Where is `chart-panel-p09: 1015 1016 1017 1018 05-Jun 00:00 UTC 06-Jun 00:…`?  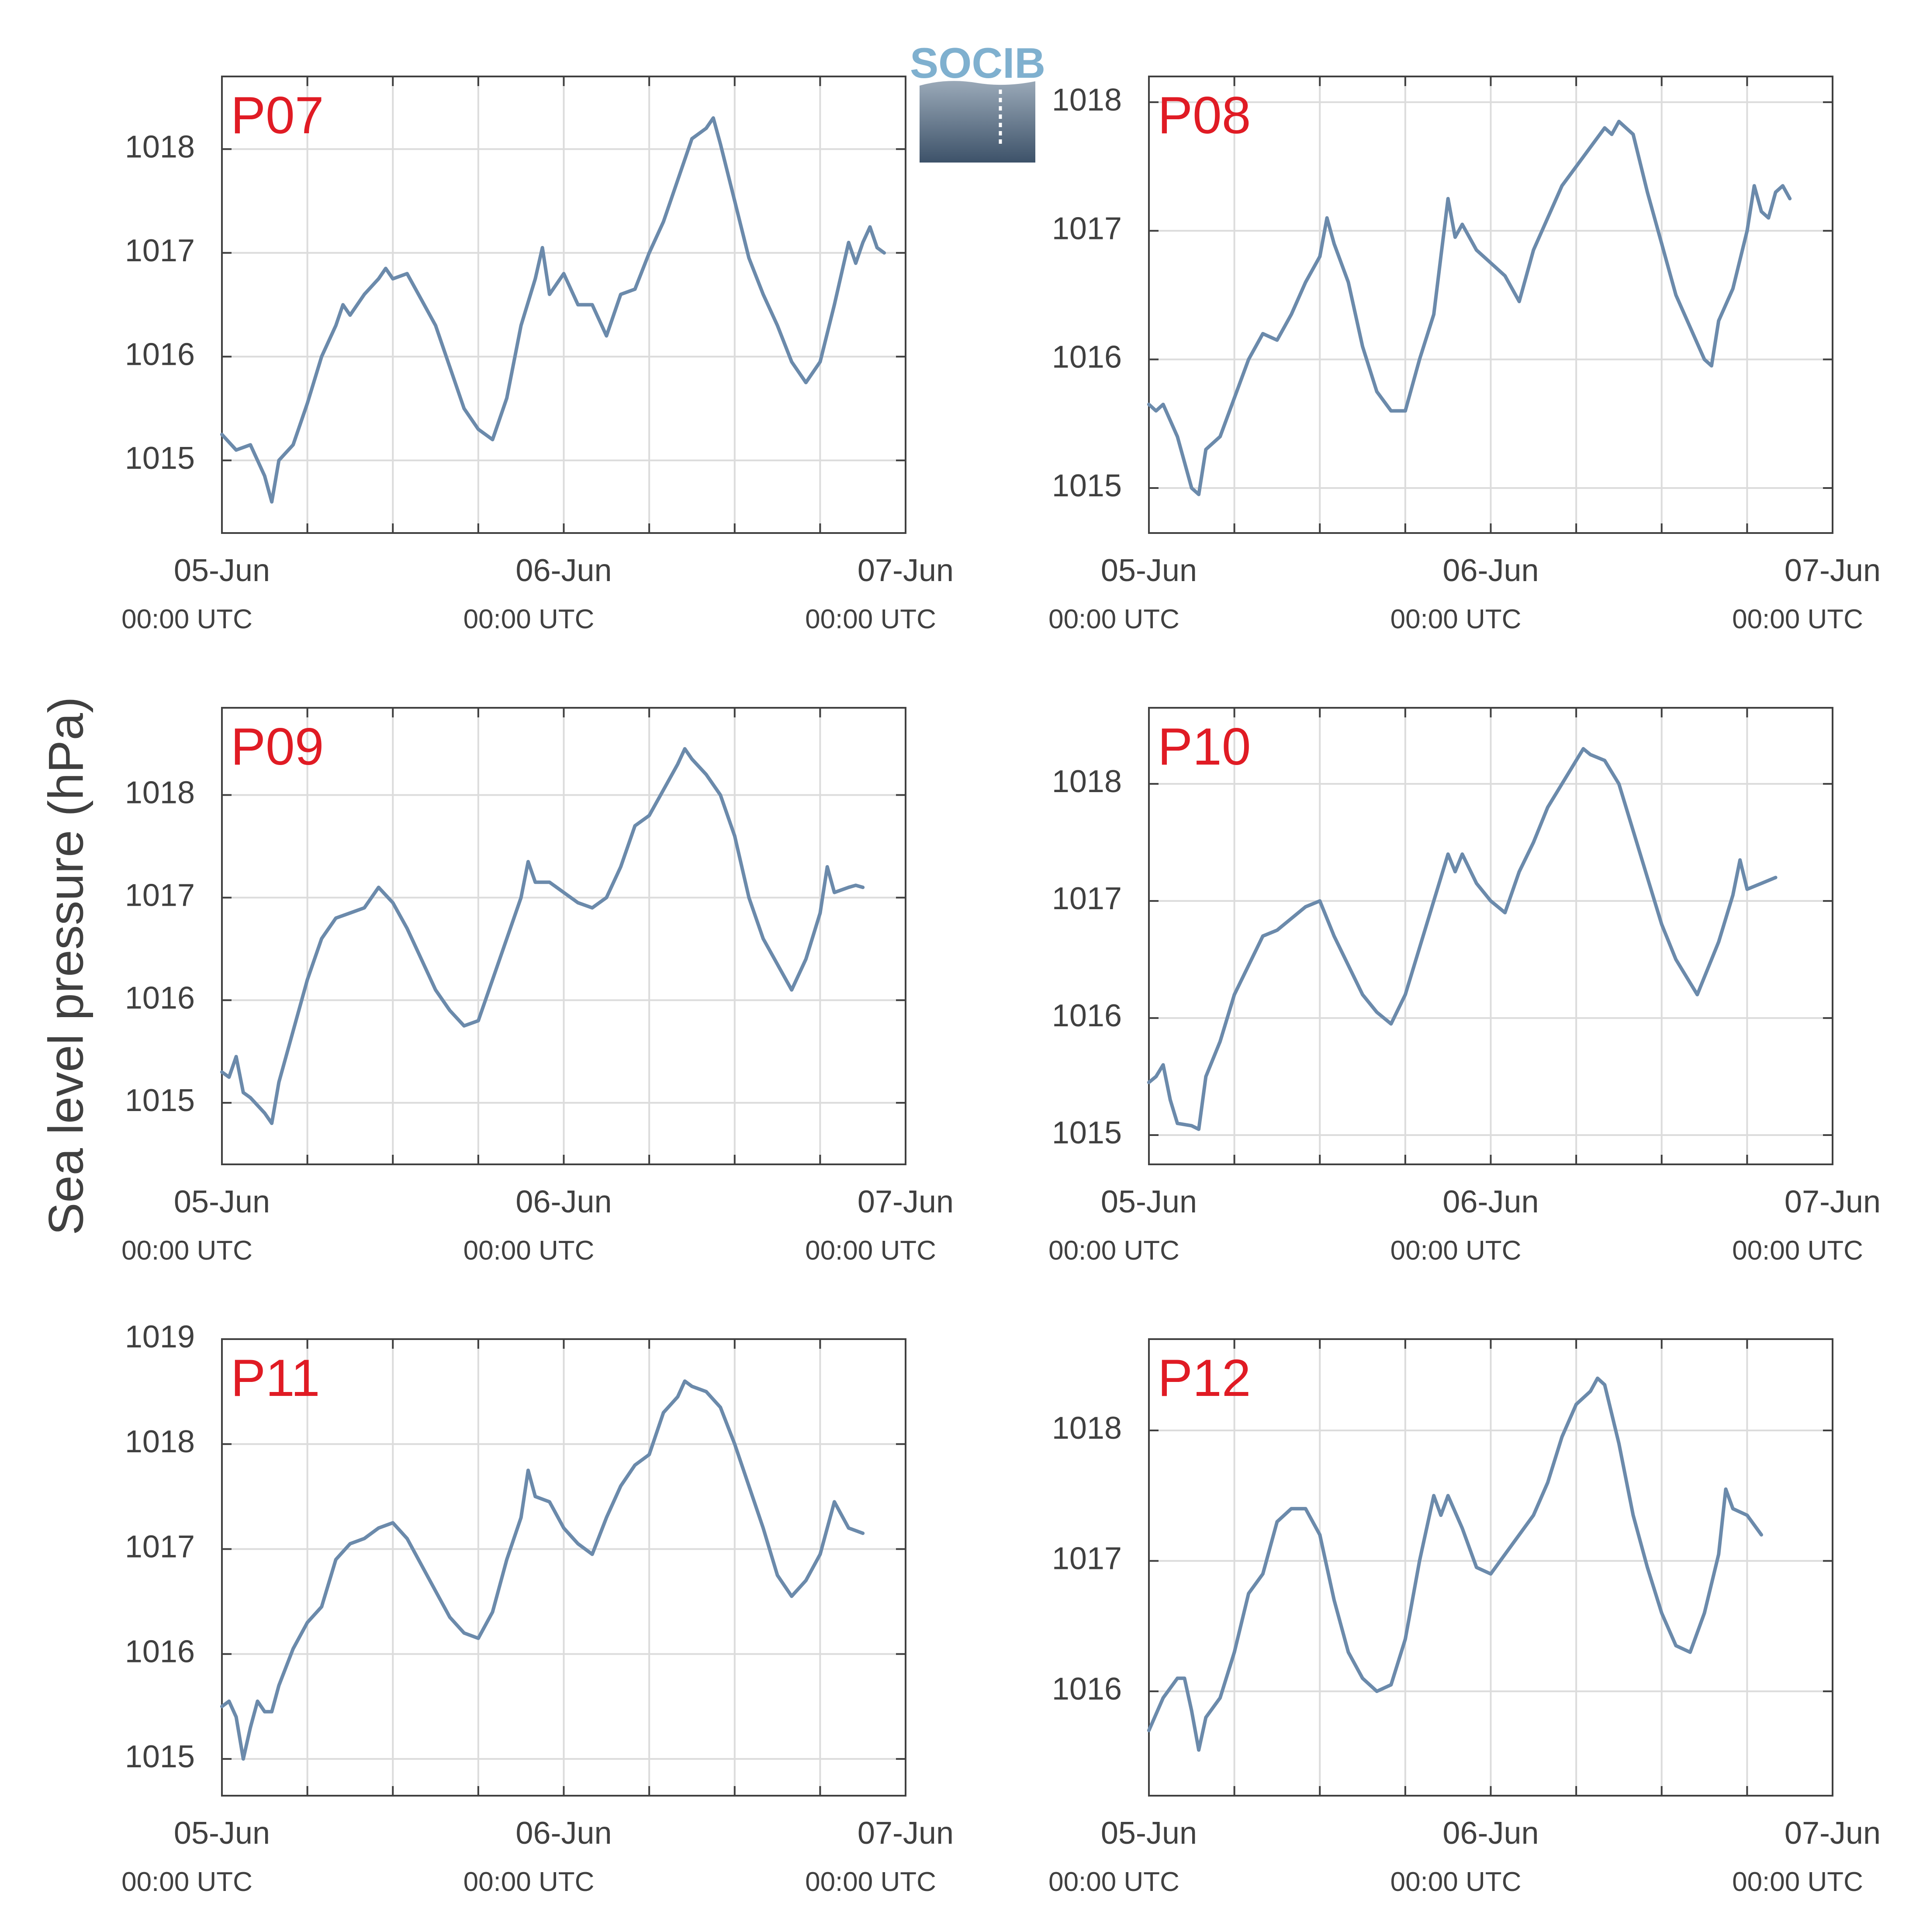
chart-panel-p09: 1015 1016 1017 1018 05-Jun 00:00 UTC 06-Jun 00:… is located at coordinates (537, 986).